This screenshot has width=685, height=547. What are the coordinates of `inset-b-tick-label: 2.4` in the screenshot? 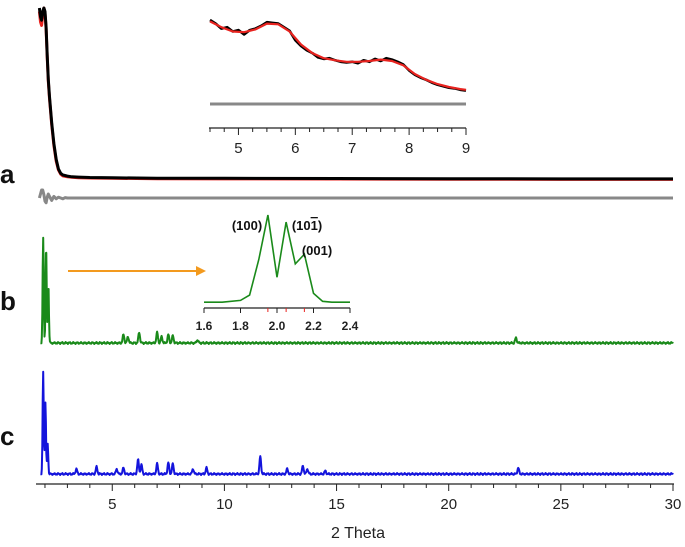 It's located at (350, 326).